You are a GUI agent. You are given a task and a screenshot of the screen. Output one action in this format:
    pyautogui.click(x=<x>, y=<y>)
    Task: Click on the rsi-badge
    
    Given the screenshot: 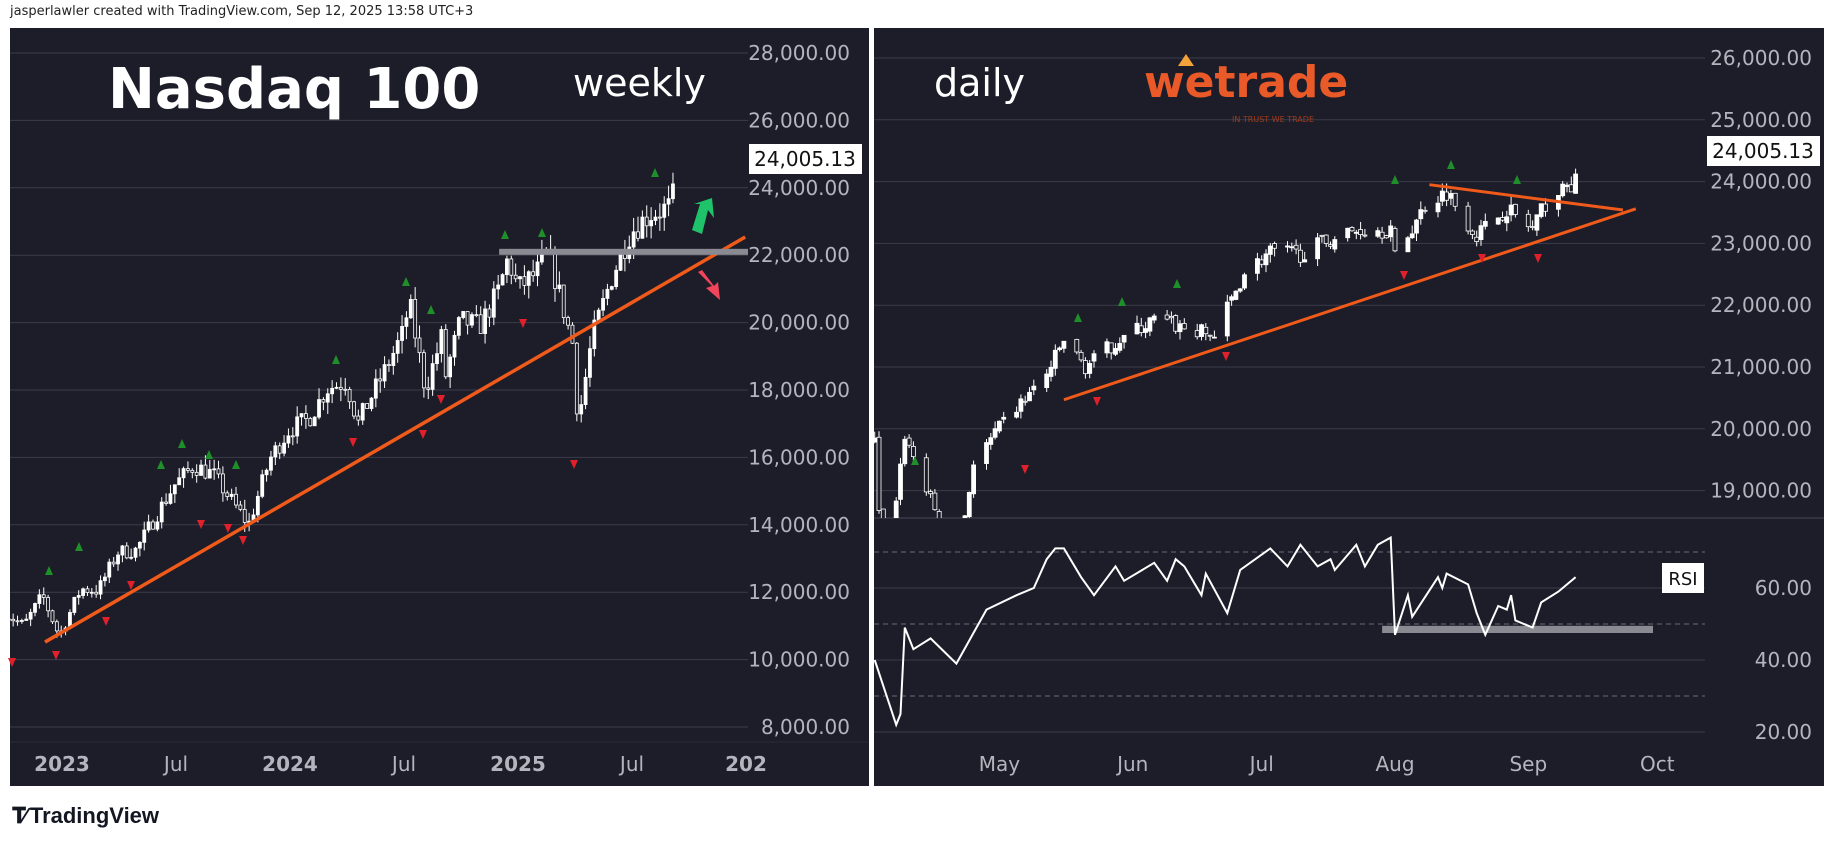 What is the action you would take?
    pyautogui.click(x=1683, y=578)
    